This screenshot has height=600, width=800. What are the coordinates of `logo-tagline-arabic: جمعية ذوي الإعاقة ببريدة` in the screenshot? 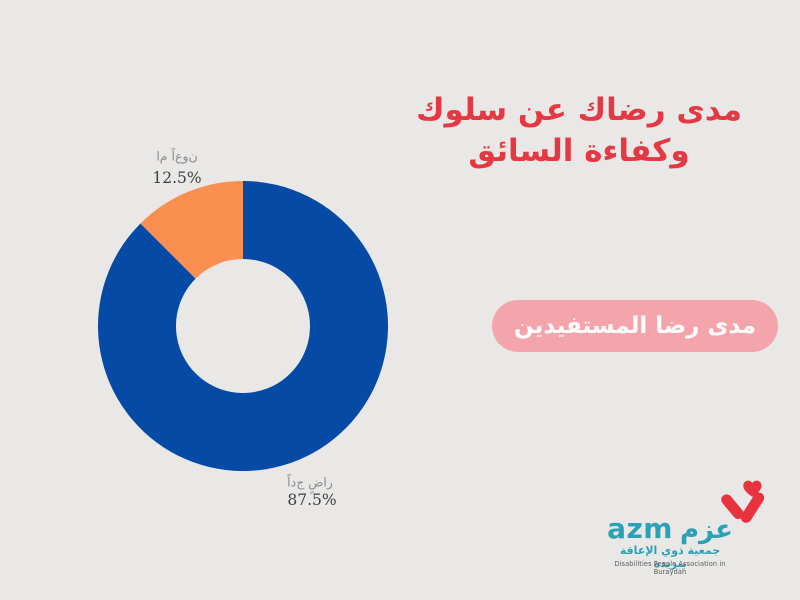 It's located at (670, 557).